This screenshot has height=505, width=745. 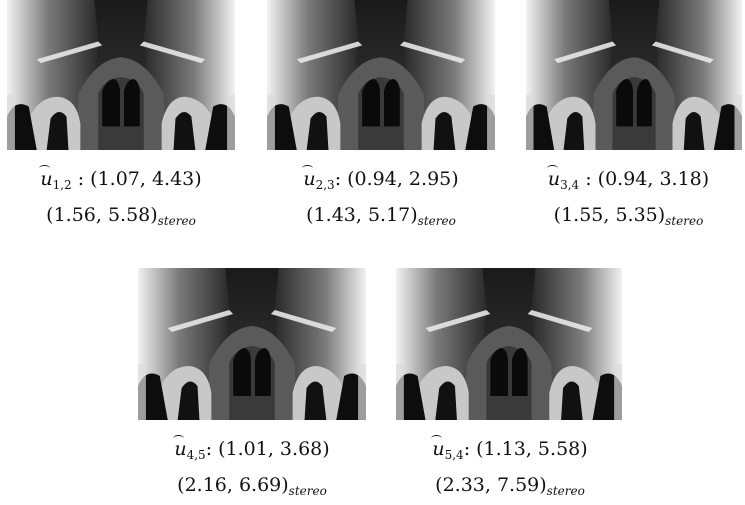 What do you see at coordinates (634, 75) in the screenshot?
I see `depth-map-u34` at bounding box center [634, 75].